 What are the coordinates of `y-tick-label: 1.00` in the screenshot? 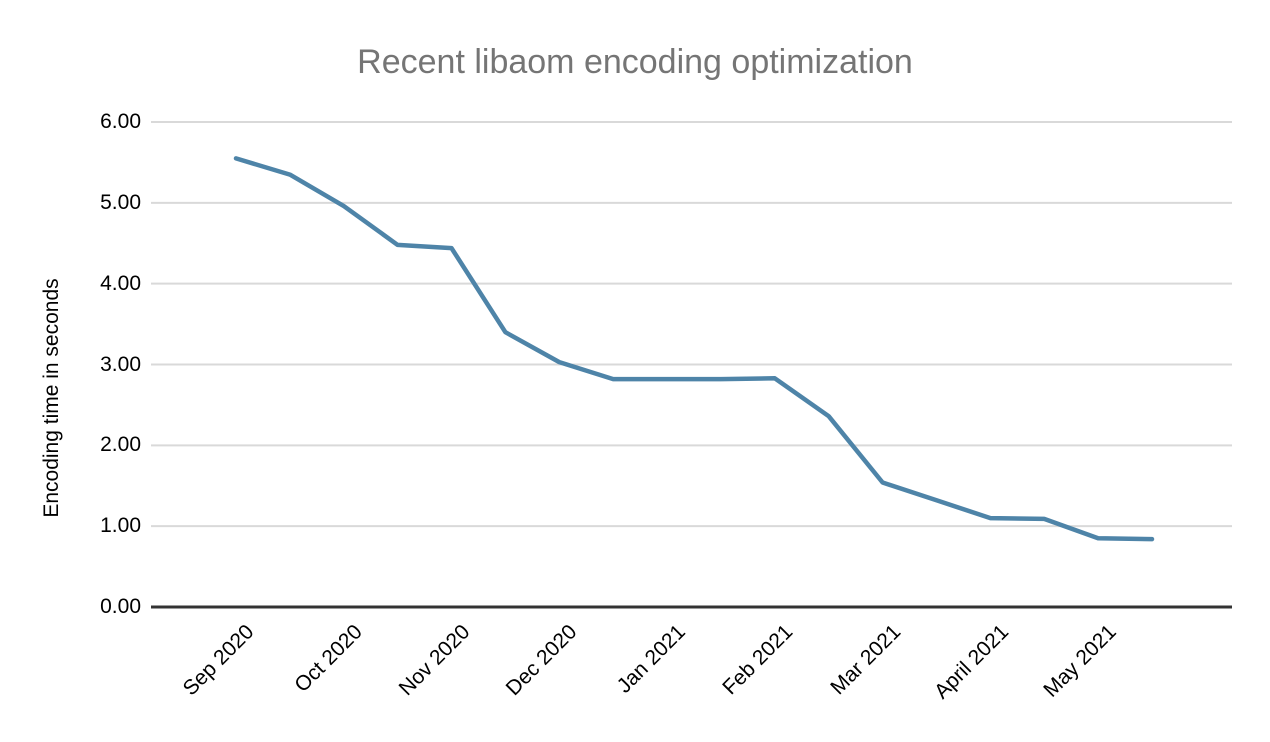 It's located at (120, 526).